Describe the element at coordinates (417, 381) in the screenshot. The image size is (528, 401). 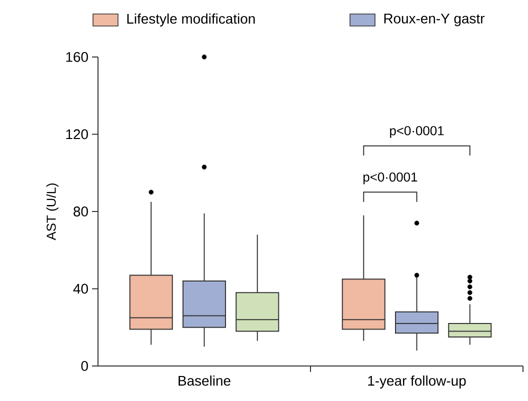
I see `x-tick-label: 1-year follow-up` at that location.